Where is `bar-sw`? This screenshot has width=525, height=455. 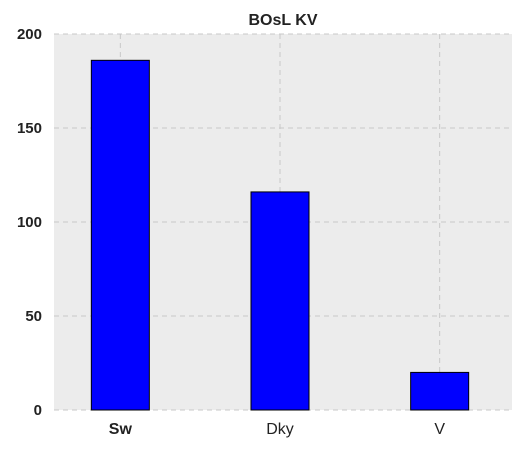
bar-sw is located at coordinates (120, 235).